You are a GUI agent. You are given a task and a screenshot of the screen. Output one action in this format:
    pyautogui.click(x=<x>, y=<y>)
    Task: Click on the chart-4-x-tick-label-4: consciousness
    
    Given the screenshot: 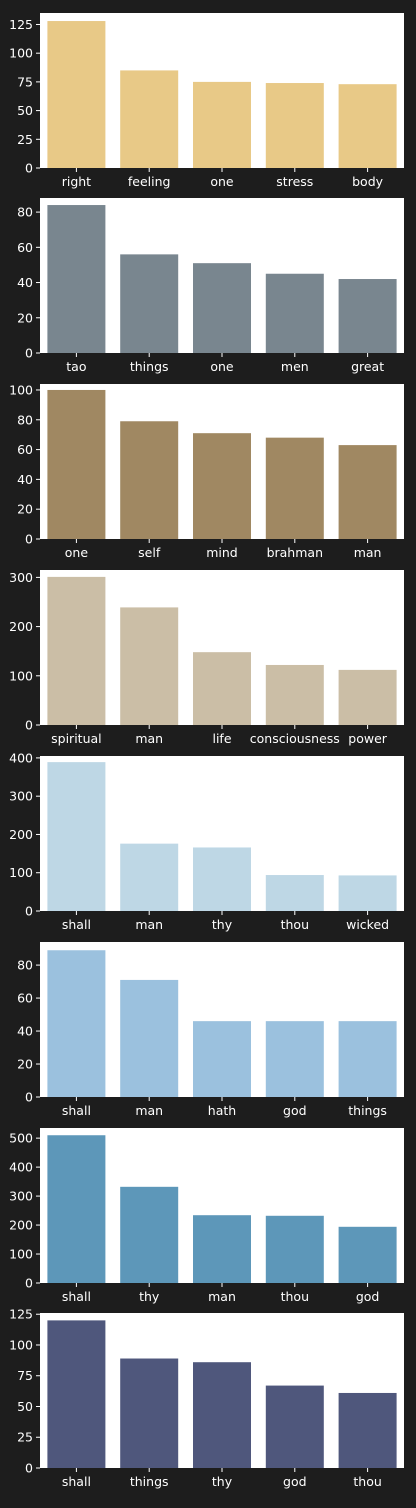 What is the action you would take?
    pyautogui.click(x=295, y=738)
    